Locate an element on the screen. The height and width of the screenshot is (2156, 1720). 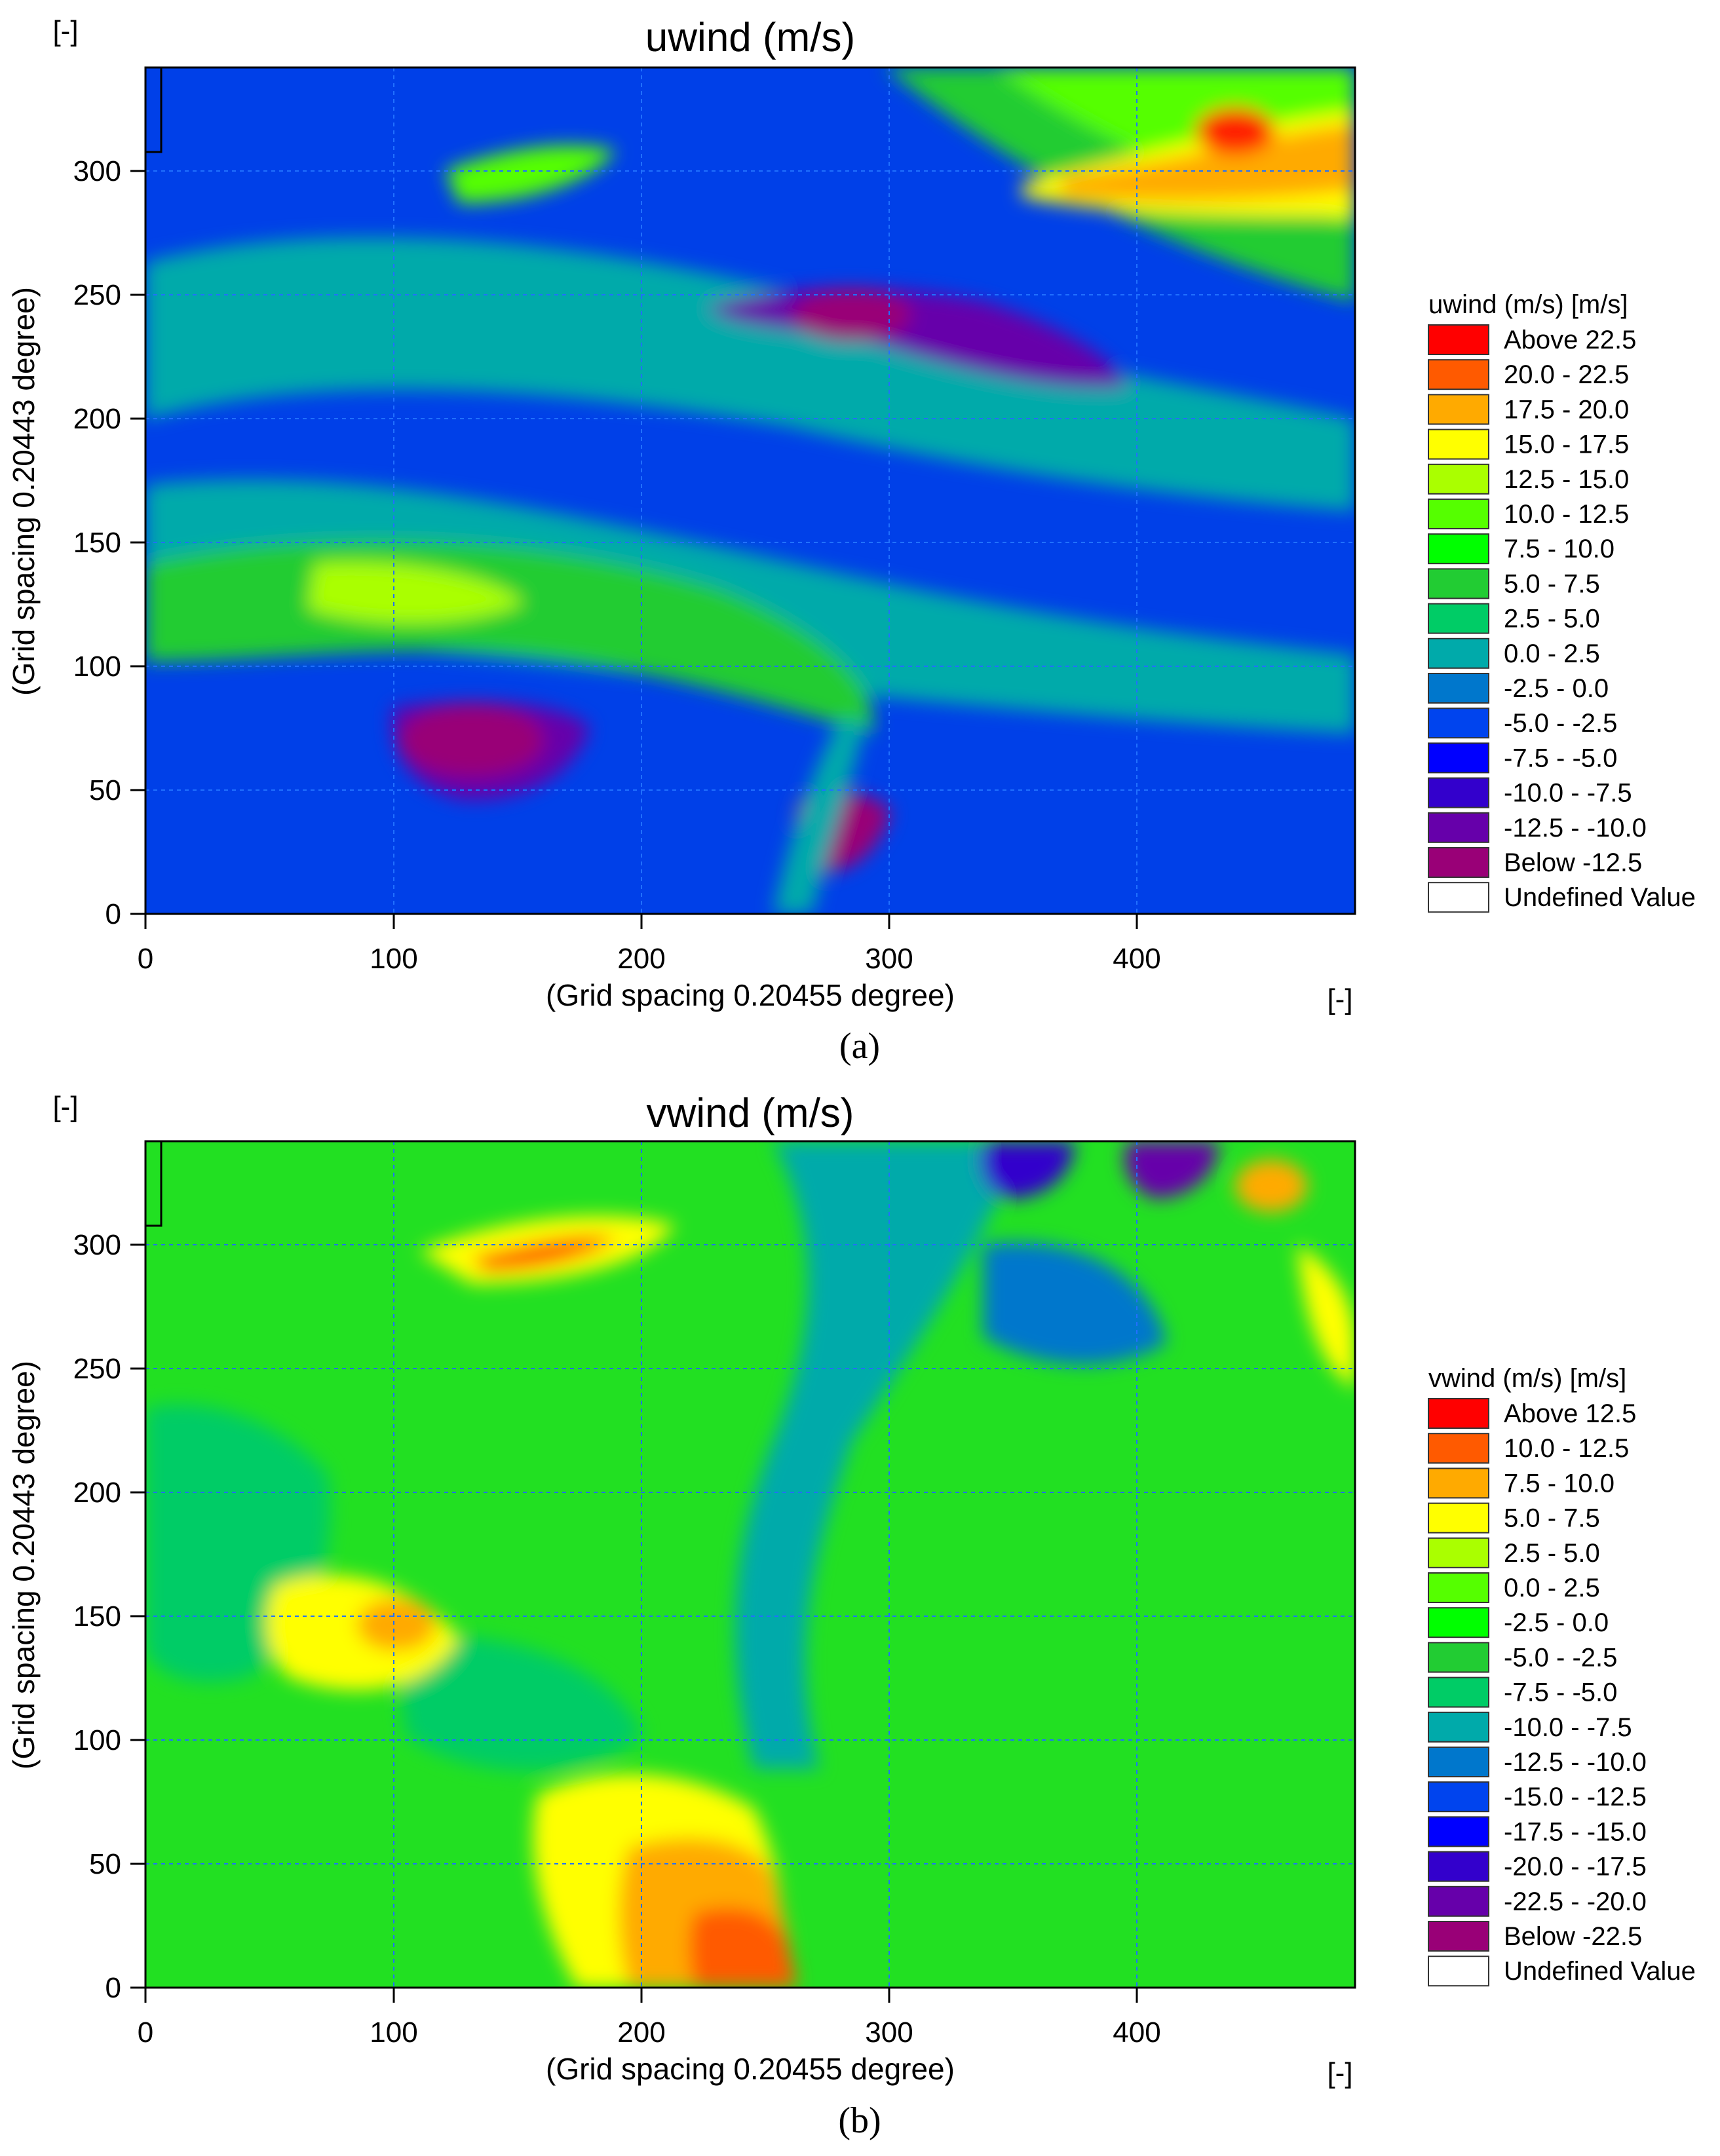
field-region-blue-patch-right is located at coordinates (1075, 1303).